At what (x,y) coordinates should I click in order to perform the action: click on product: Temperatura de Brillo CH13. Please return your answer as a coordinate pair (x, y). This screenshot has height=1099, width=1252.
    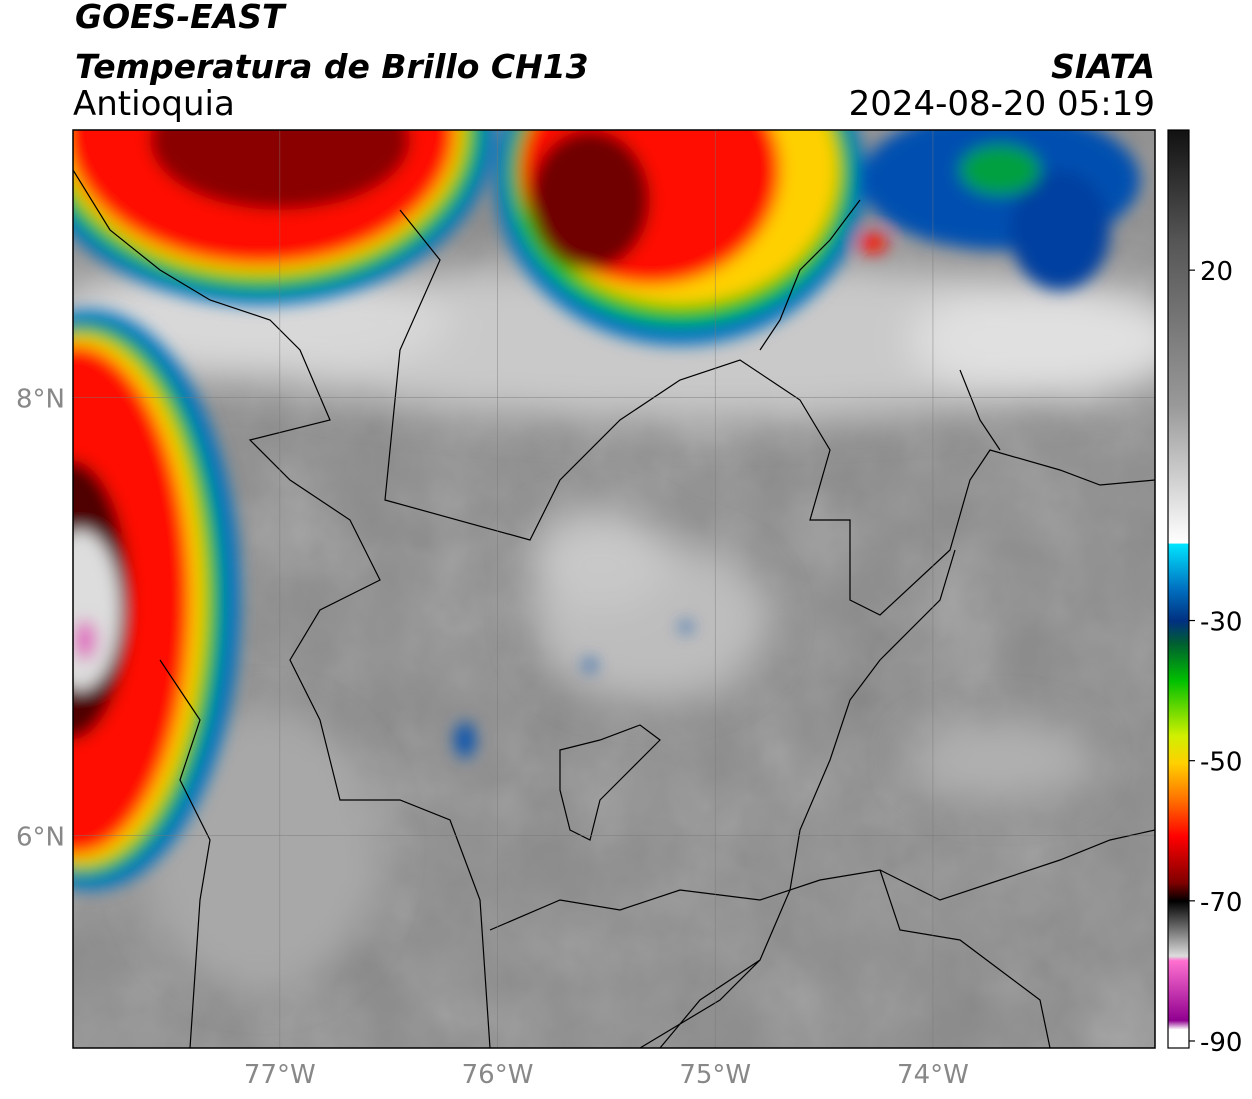
    Looking at the image, I should click on (332, 66).